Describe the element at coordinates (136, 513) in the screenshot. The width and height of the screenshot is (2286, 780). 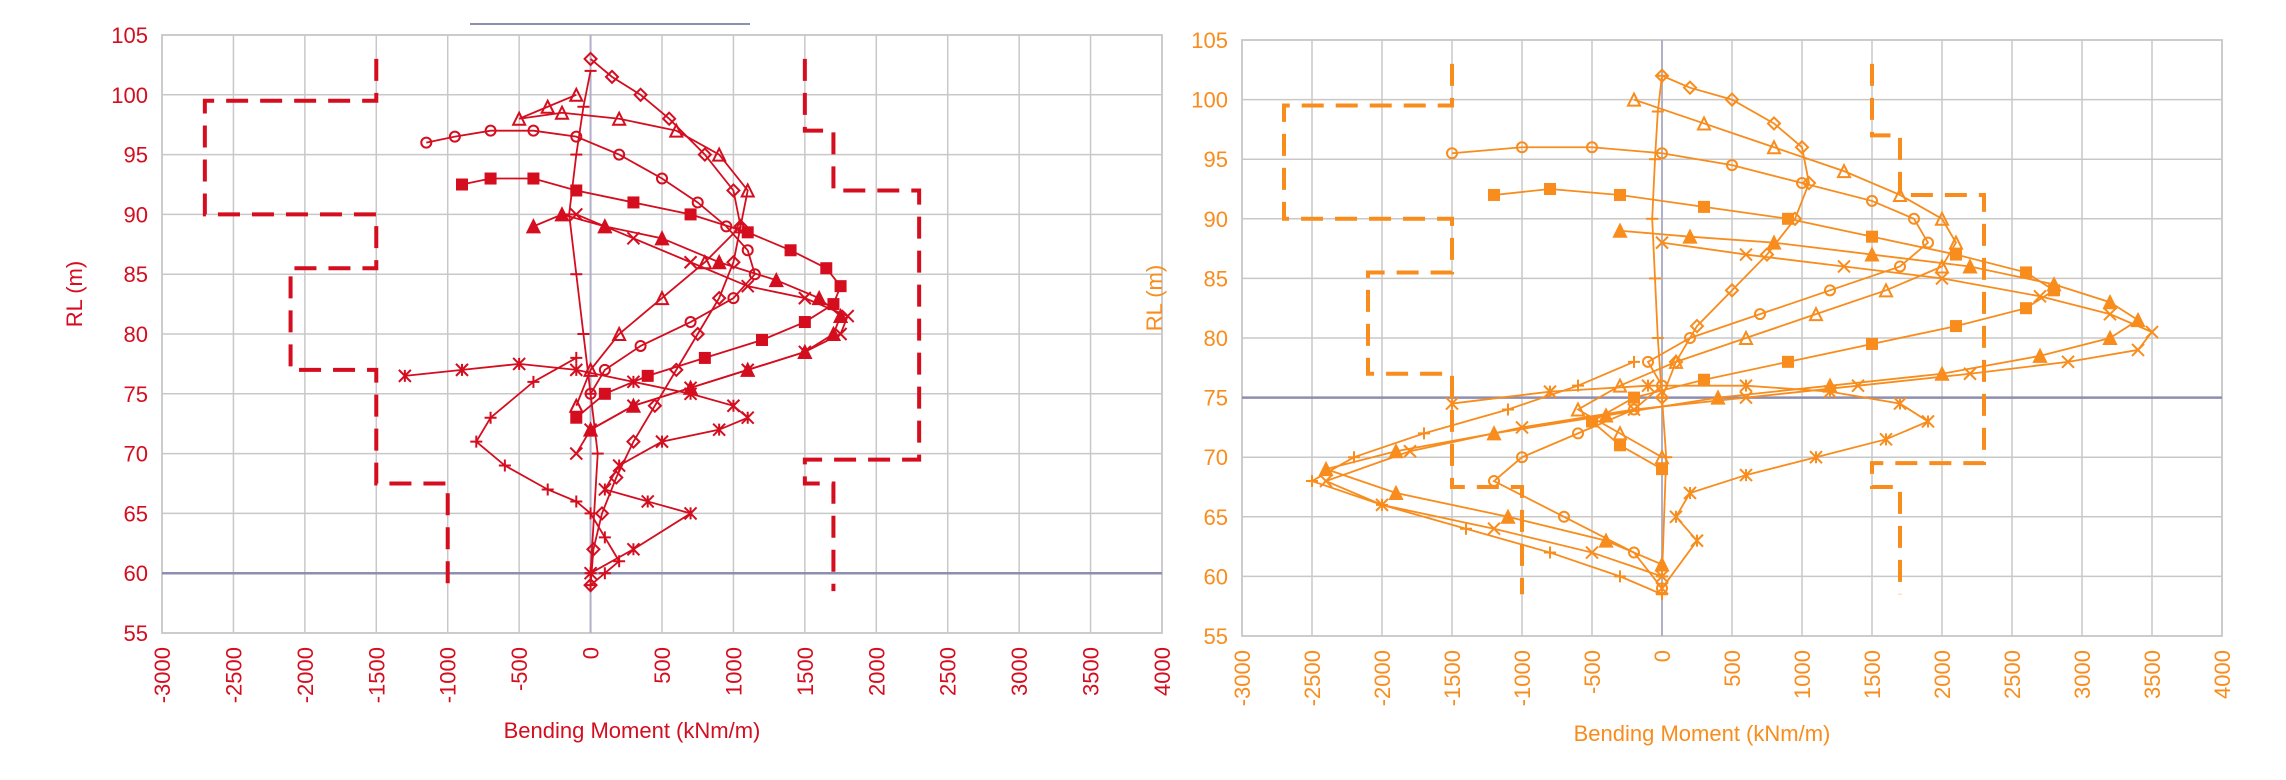
I see `y-tick-label: 65` at that location.